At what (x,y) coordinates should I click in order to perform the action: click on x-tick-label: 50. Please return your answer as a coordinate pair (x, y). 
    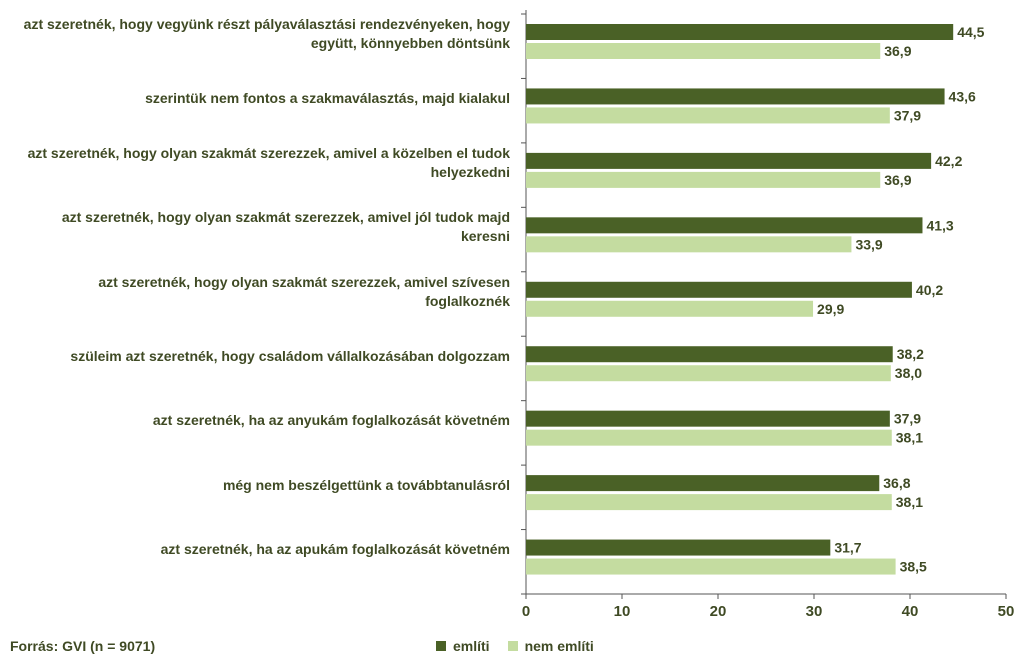
    Looking at the image, I should click on (1006, 611).